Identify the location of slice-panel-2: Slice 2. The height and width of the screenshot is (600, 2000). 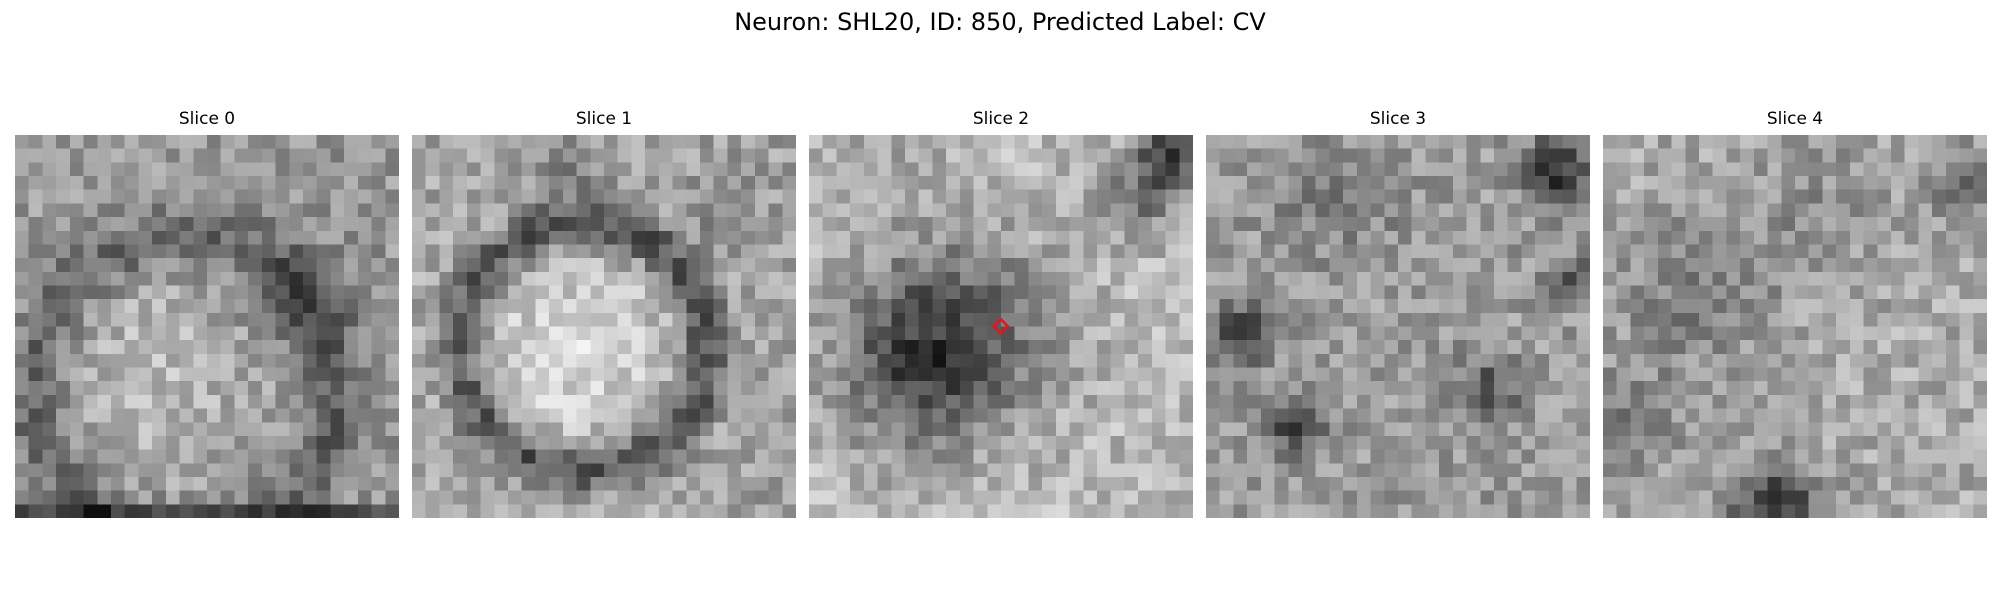
(1001, 313).